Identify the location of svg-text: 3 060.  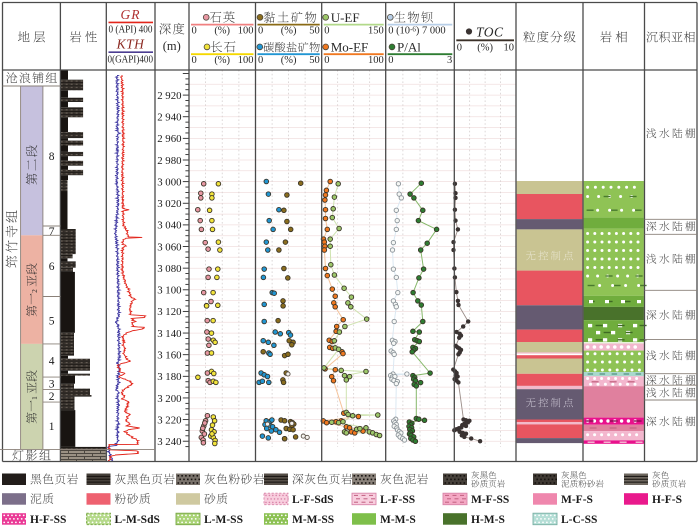
(169, 247).